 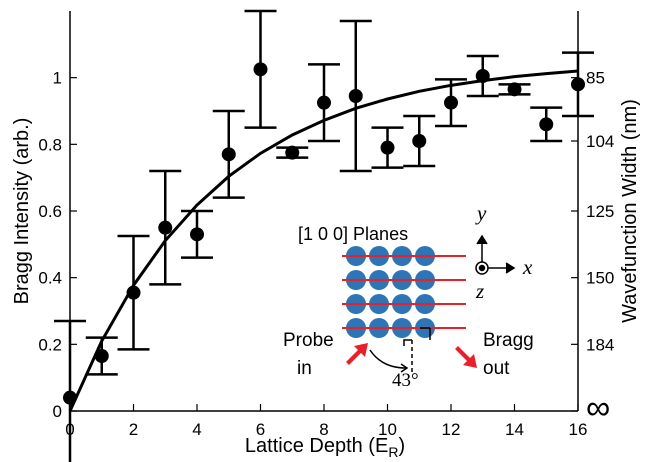 I want to click on z-axis-symbol: z, so click(x=479, y=291).